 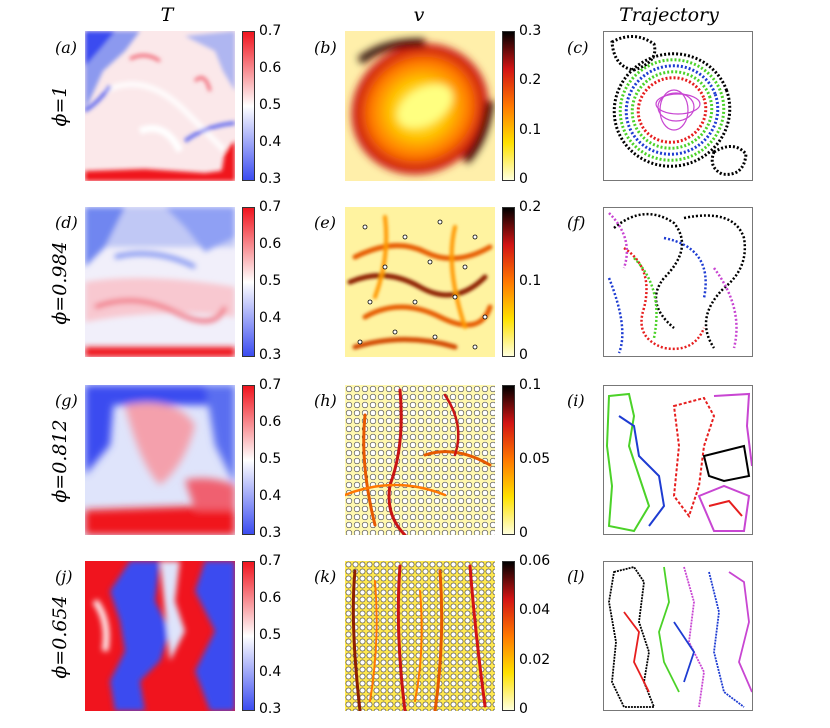 I want to click on panel-label-f: (f), so click(x=576, y=222).